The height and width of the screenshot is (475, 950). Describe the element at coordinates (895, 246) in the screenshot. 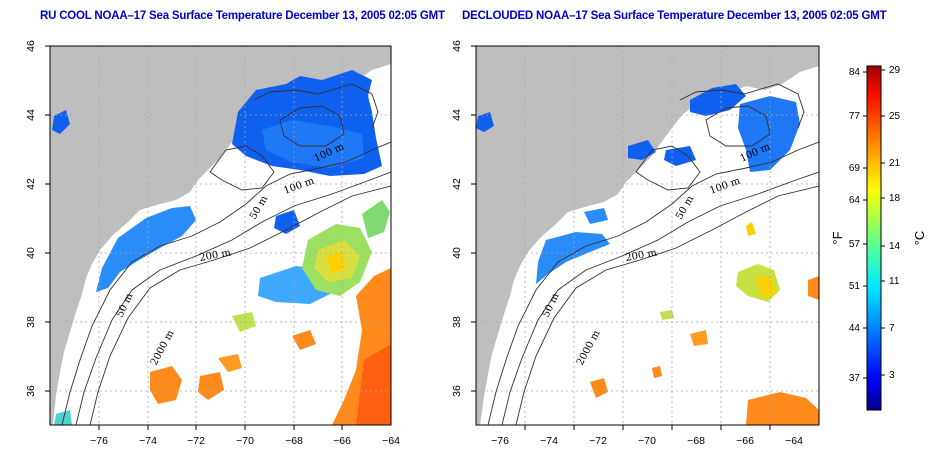

I see `celsius-tick-label: 14` at that location.